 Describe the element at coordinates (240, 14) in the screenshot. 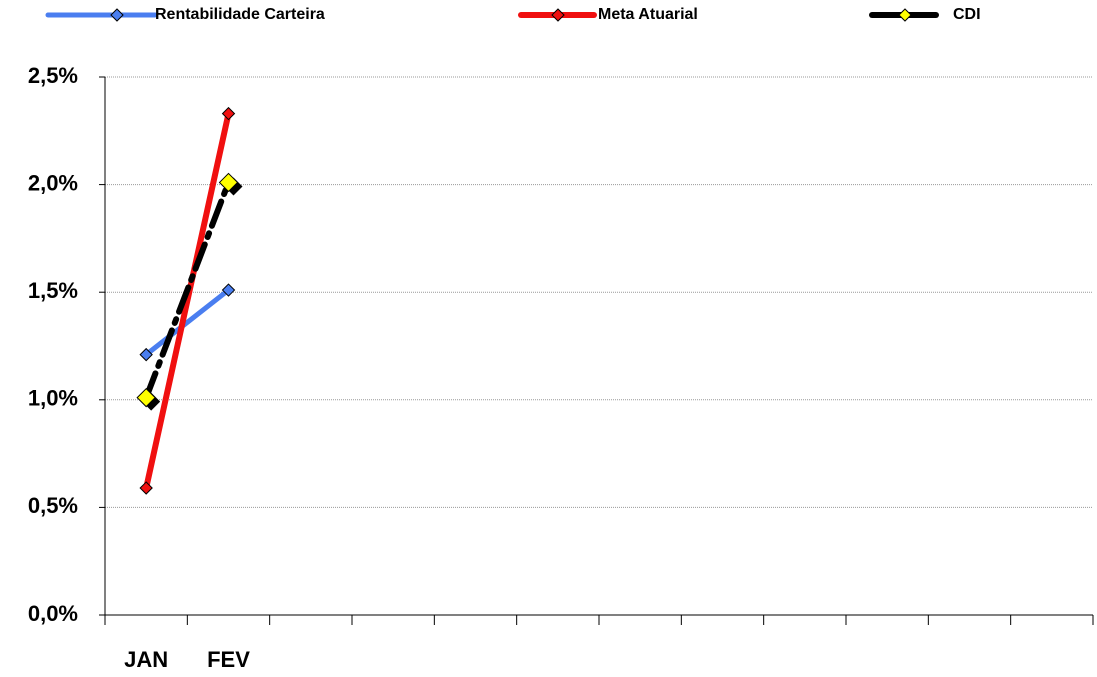

I see `legend-label: Rentabilidade Carteira` at that location.